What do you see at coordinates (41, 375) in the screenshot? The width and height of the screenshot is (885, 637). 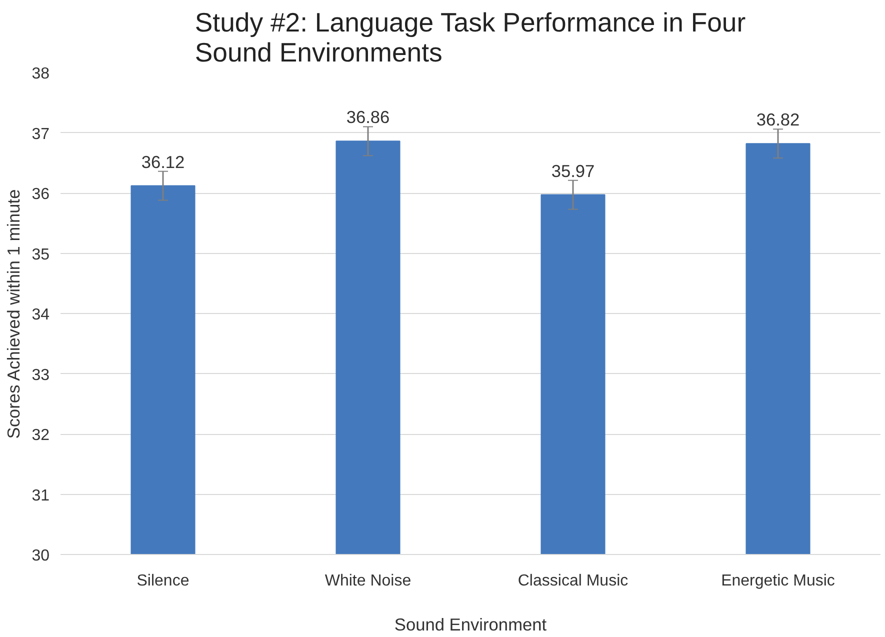 I see `y-tick-label: 33` at bounding box center [41, 375].